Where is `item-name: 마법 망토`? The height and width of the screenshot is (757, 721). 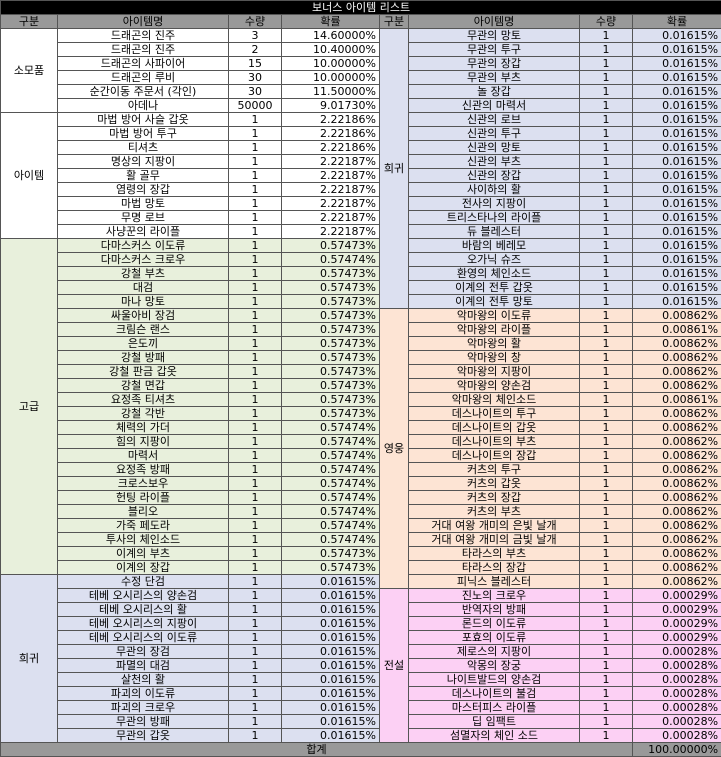
item-name: 마법 망토 is located at coordinates (143, 203).